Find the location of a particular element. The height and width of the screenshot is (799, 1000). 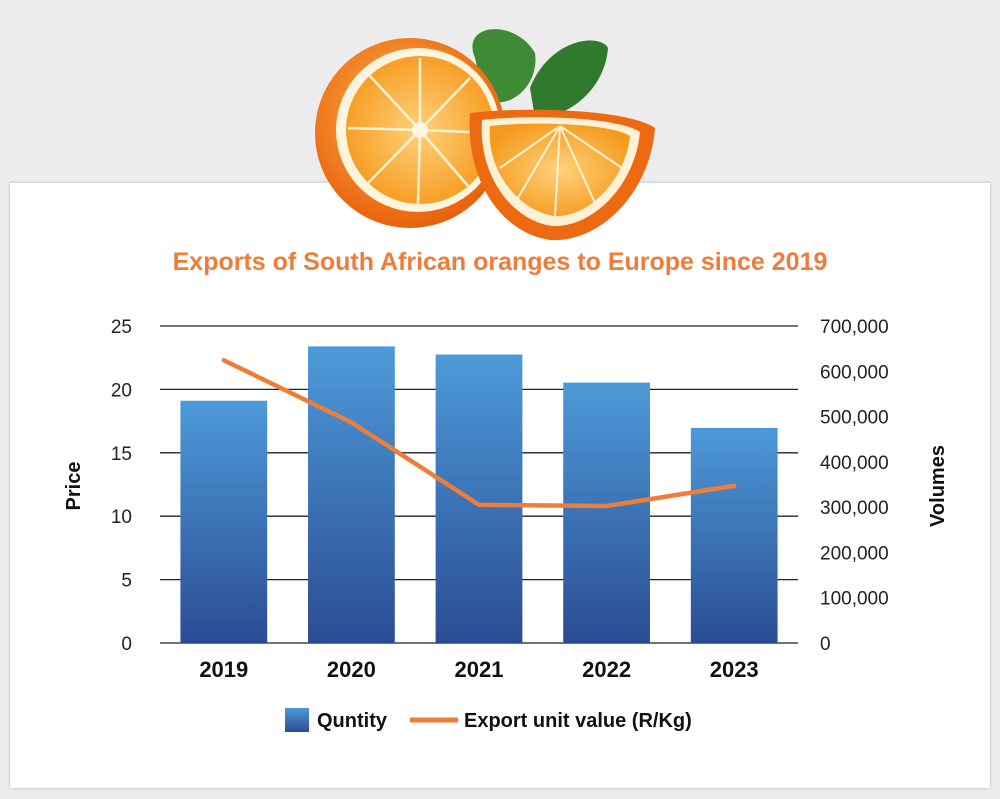

orange-fruit-illustration is located at coordinates (485, 135).